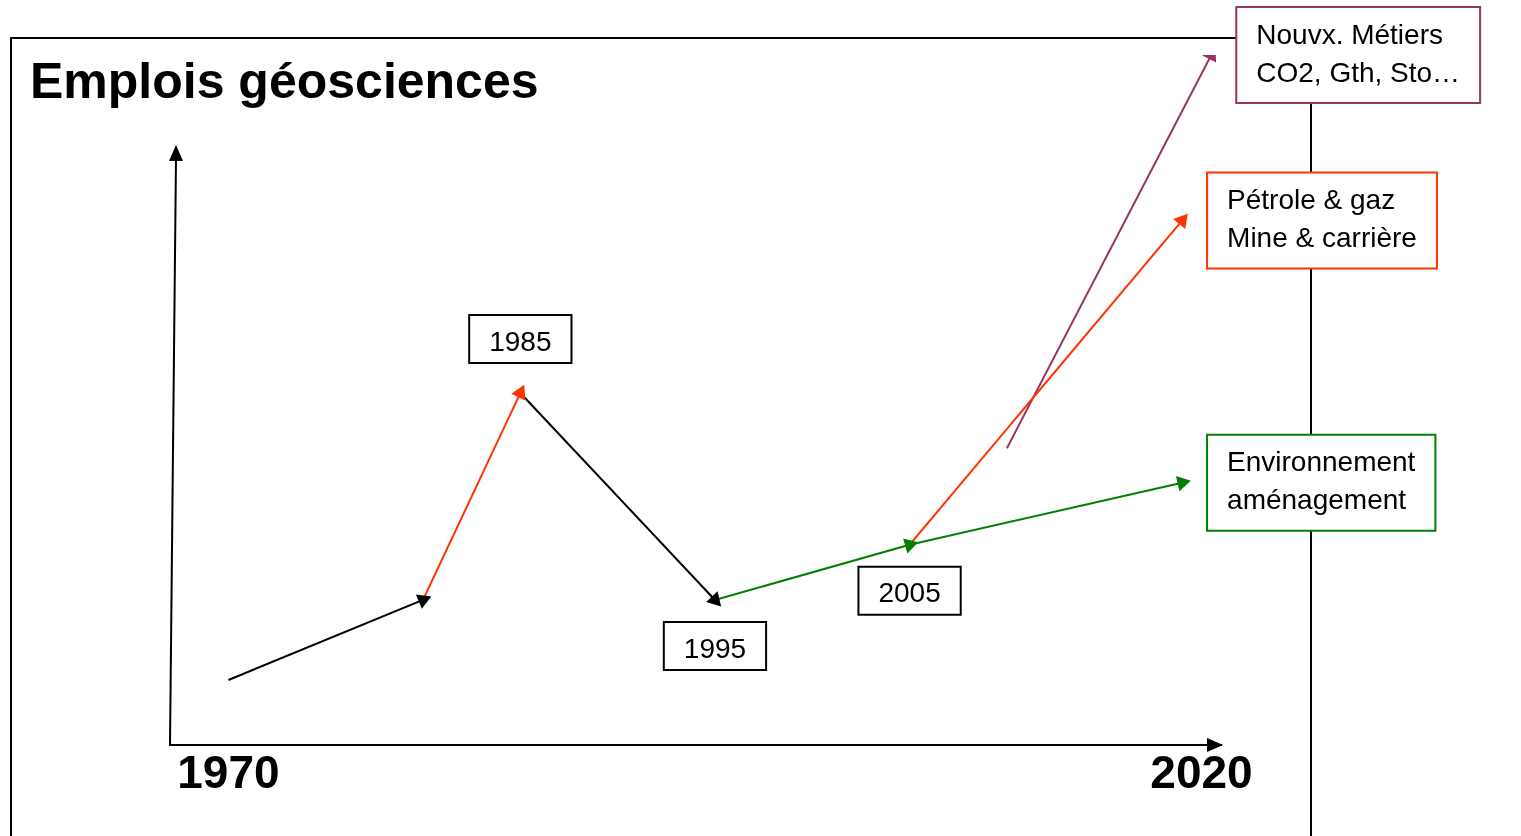 The width and height of the screenshot is (1521, 836). Describe the element at coordinates (284, 81) in the screenshot. I see `chart-title: Emplois géosciences` at that location.